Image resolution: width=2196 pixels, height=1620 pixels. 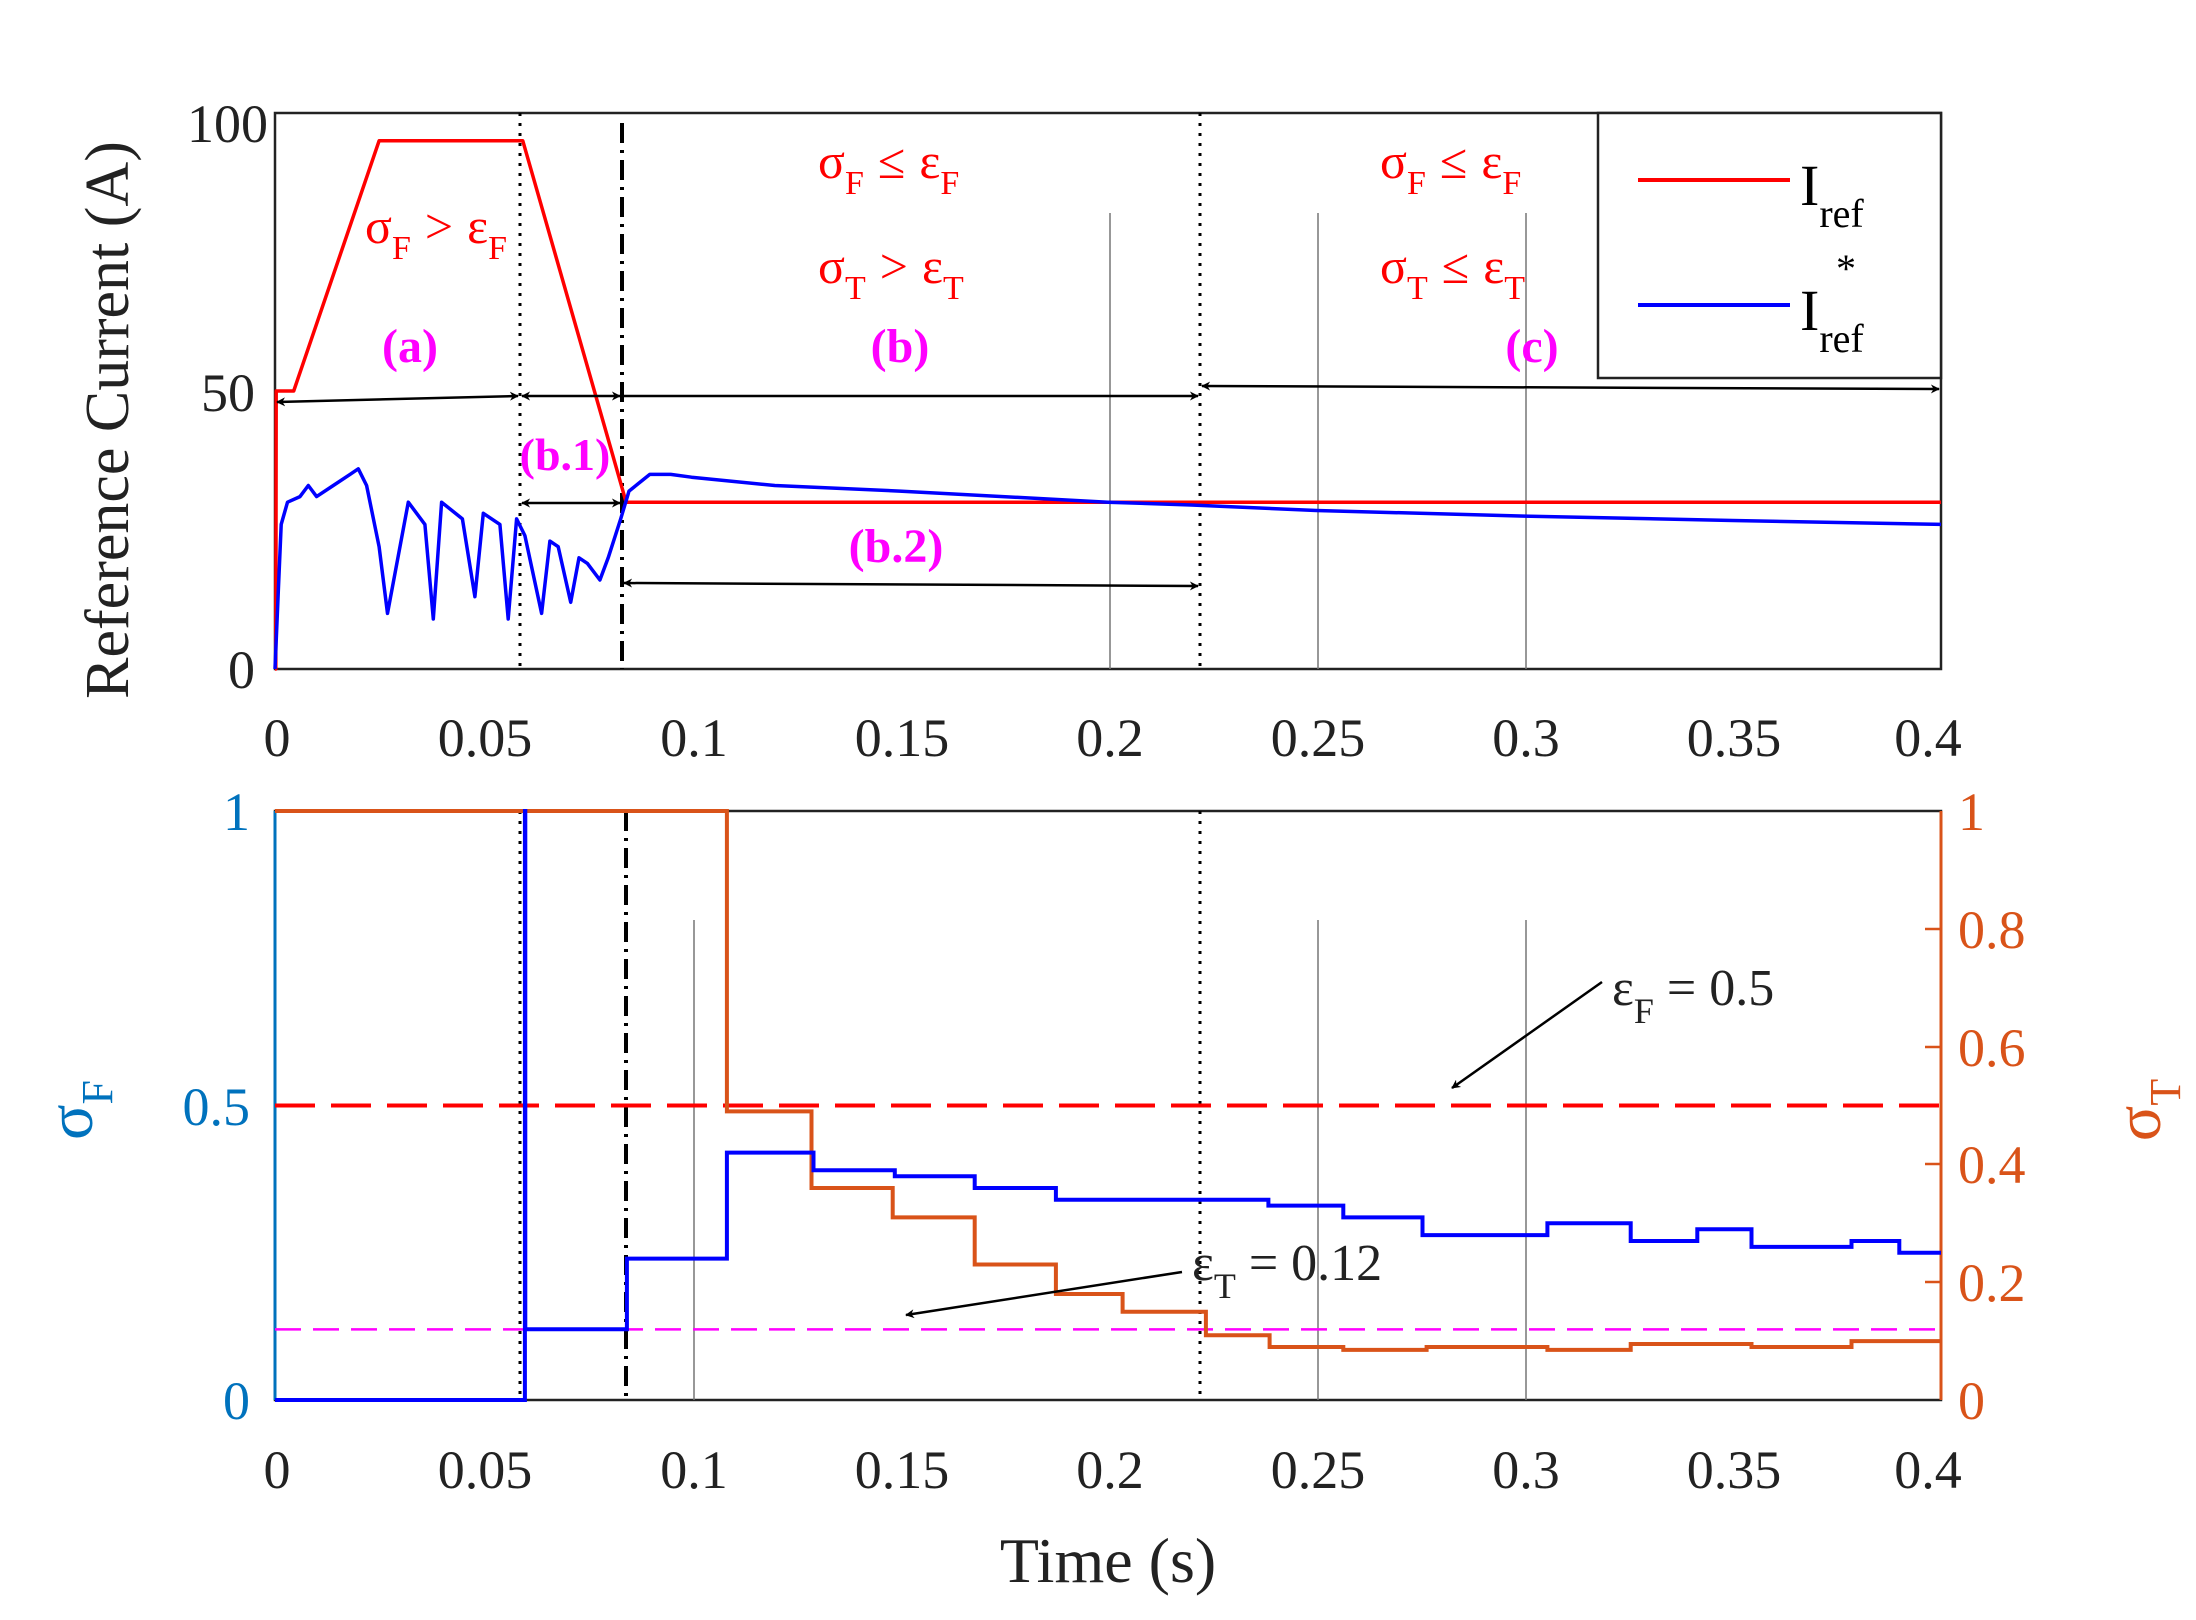 What do you see at coordinates (108, 420) in the screenshot?
I see `top-y-axis-label: Reference Current (A)` at bounding box center [108, 420].